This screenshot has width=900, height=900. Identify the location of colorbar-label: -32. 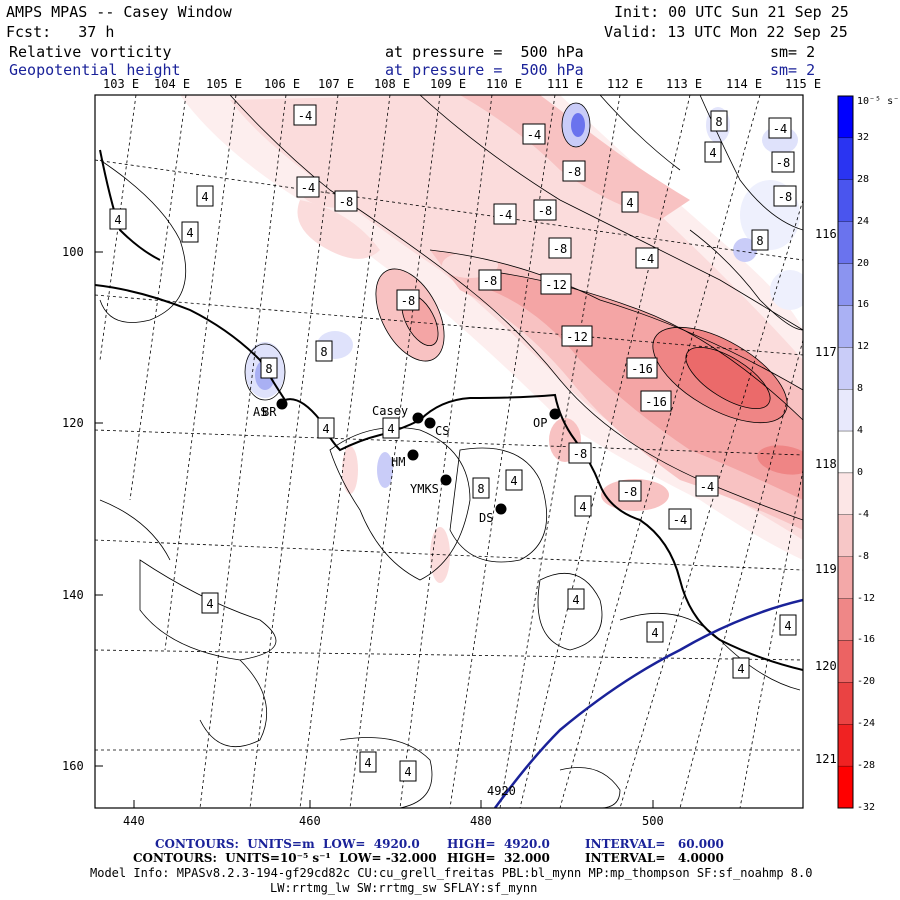
(866, 807).